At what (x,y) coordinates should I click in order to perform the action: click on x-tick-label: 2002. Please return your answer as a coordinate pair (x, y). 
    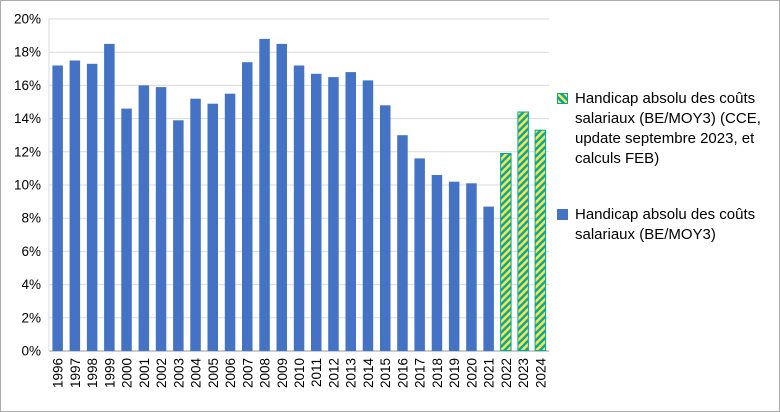
    Looking at the image, I should click on (161, 373).